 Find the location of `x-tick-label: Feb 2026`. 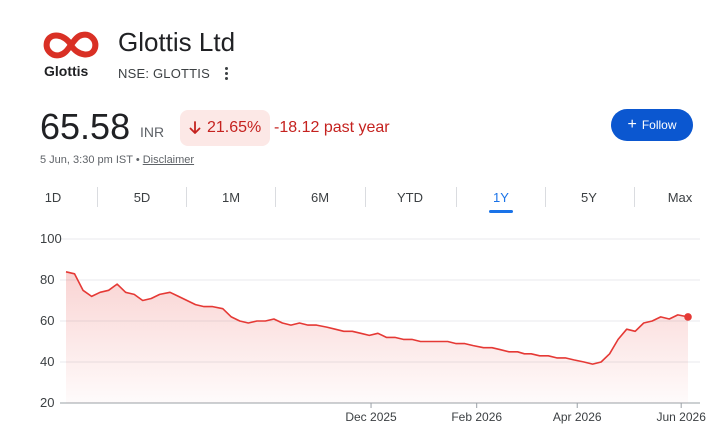

x-tick-label: Feb 2026 is located at coordinates (476, 417).